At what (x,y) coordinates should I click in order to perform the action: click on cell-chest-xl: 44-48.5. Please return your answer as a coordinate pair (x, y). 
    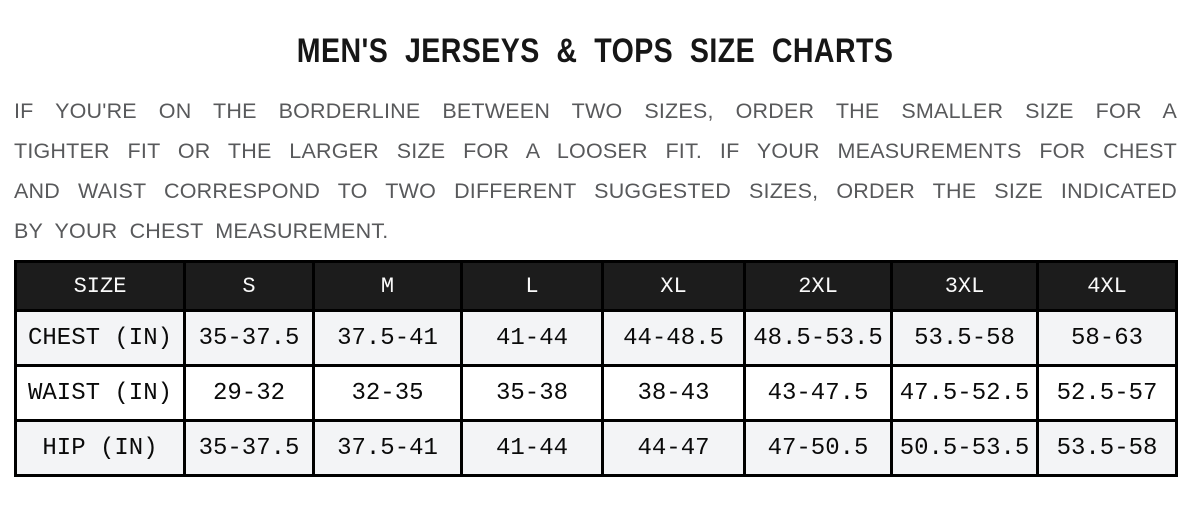
    Looking at the image, I should click on (673, 338).